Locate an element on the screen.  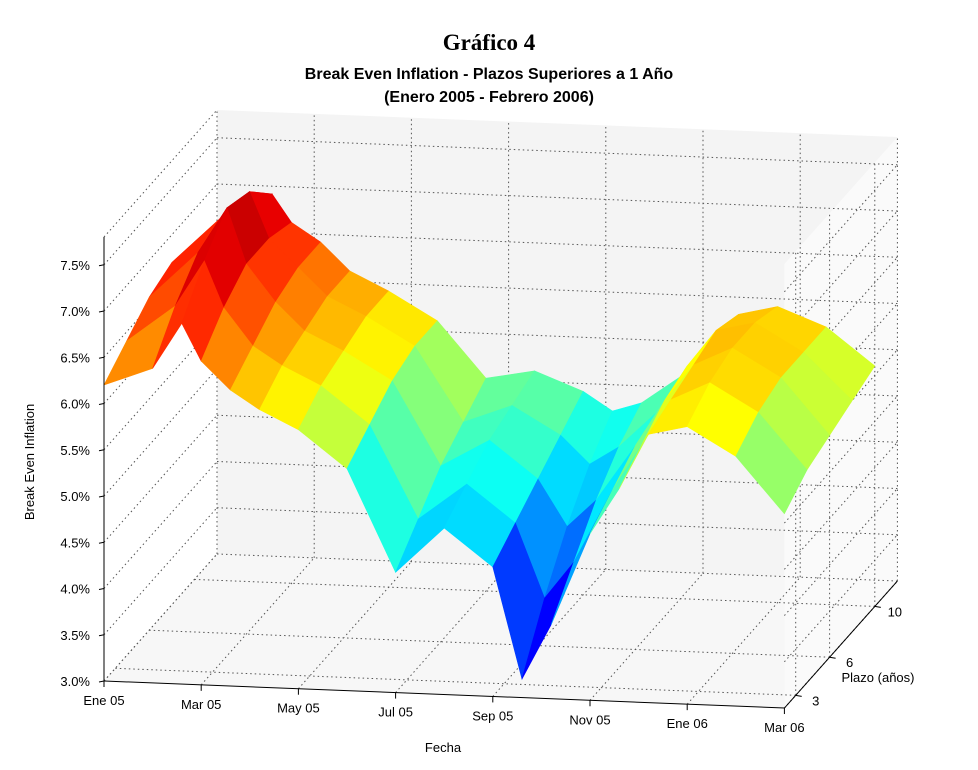
x-tick-label: Mar 06 is located at coordinates (784, 727).